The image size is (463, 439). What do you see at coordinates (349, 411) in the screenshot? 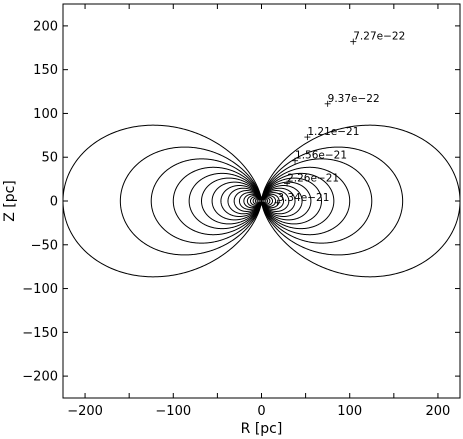
I see `x-tick-label: 100` at bounding box center [349, 411].